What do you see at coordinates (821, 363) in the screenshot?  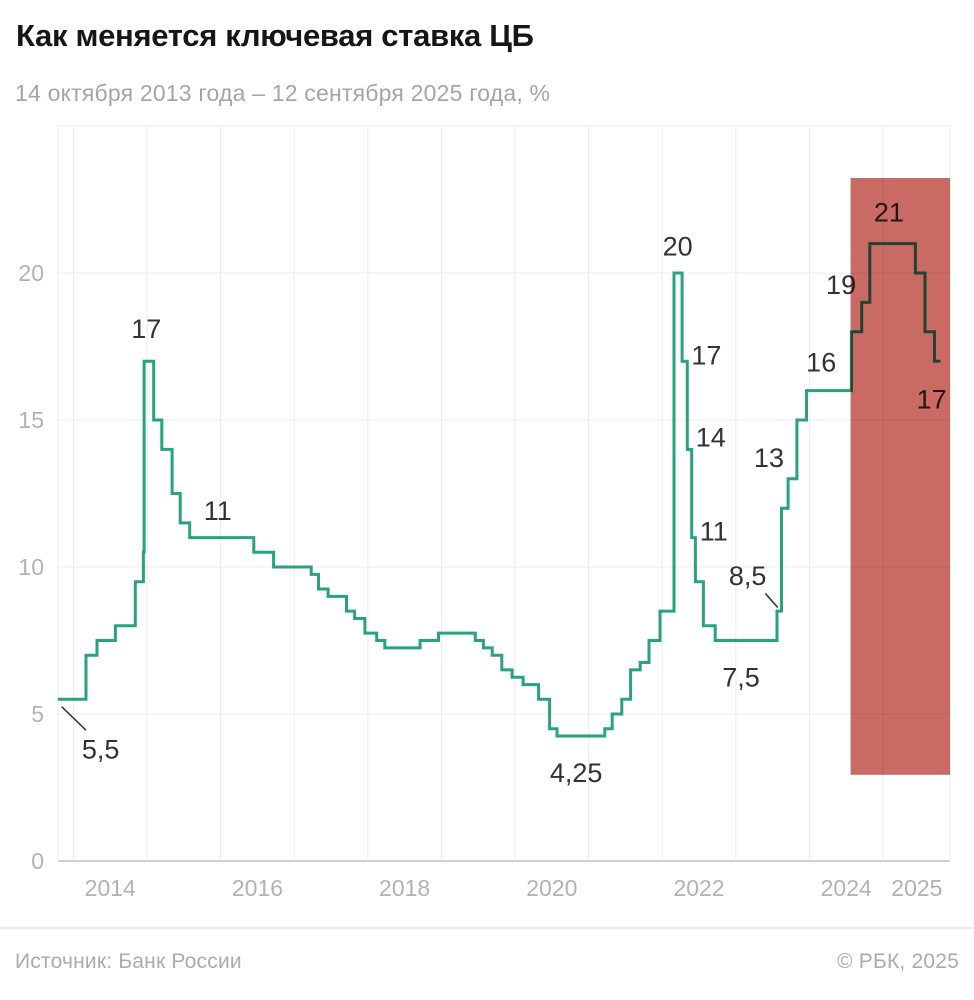 I see `annotation-label: 16` at bounding box center [821, 363].